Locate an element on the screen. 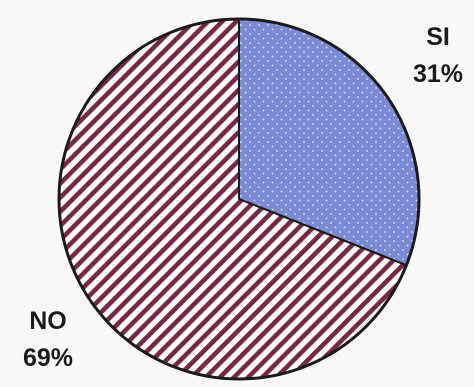 This screenshot has height=387, width=474. slice-label-no: NO is located at coordinates (48, 321).